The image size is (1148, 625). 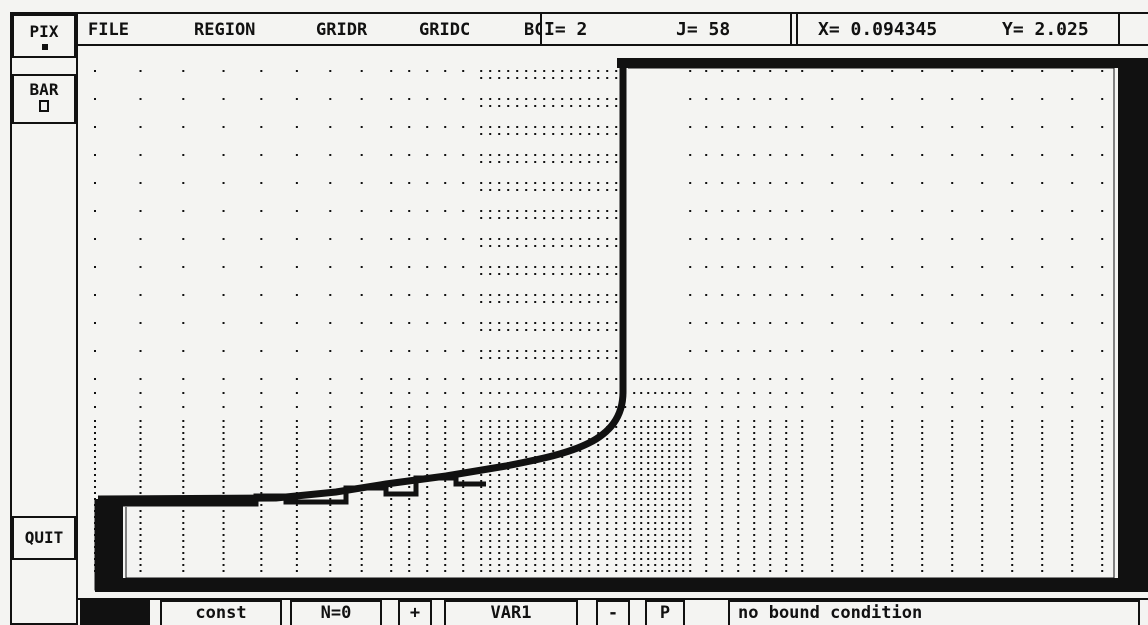 I want to click on bottom-toolbar, so click(x=613, y=611).